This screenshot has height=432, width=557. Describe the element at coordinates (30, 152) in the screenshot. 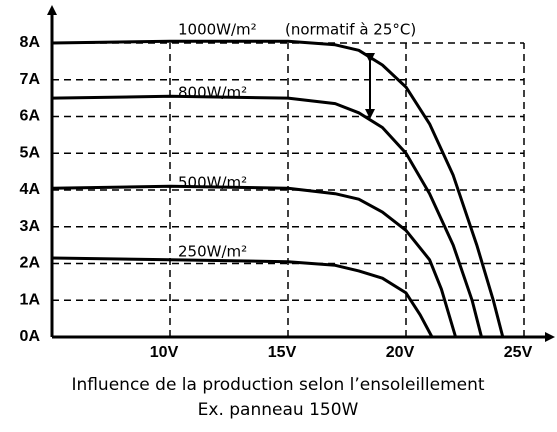

I see `y-tick-label: 5A` at that location.